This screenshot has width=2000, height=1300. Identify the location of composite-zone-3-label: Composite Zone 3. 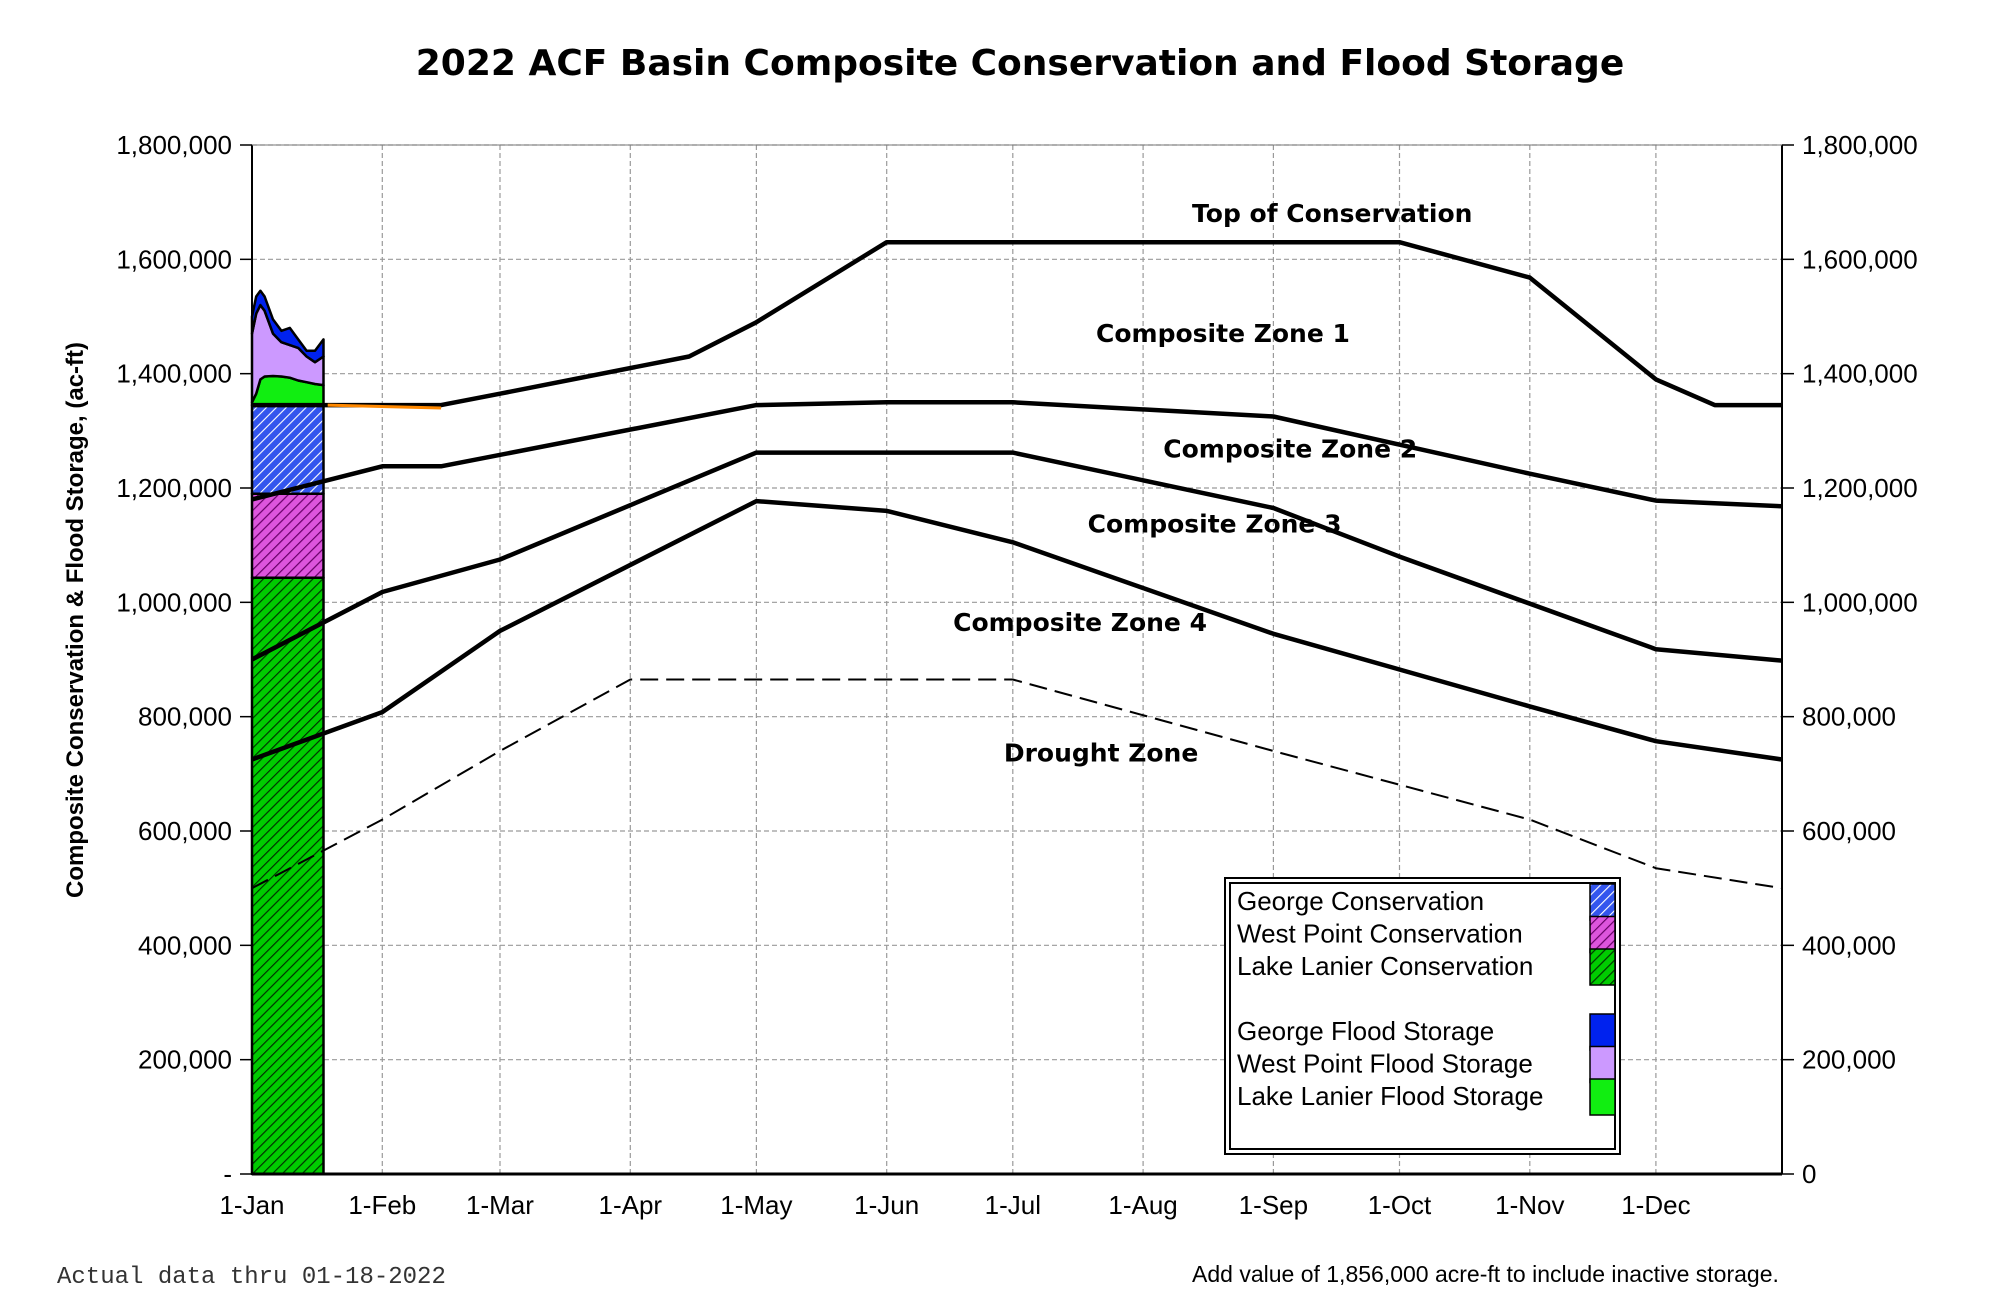
(1215, 524).